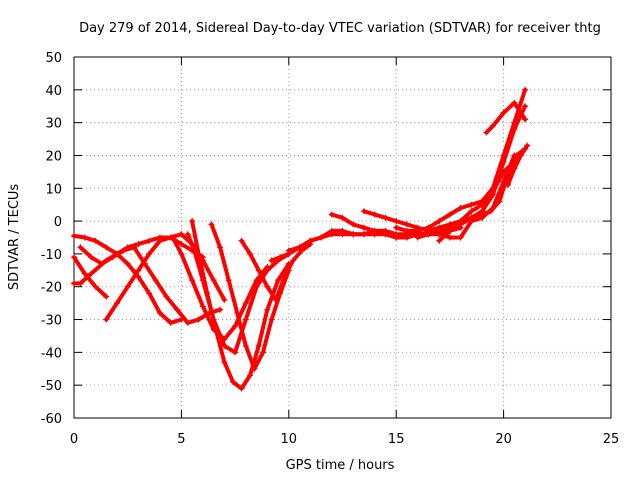  I want to click on y-tick-label: -40, so click(51, 353).